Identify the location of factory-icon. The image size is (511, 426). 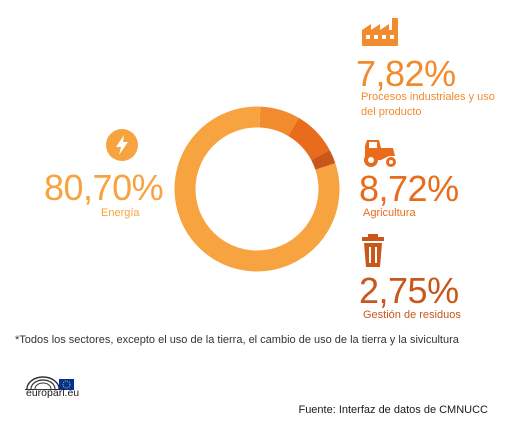
(380, 32).